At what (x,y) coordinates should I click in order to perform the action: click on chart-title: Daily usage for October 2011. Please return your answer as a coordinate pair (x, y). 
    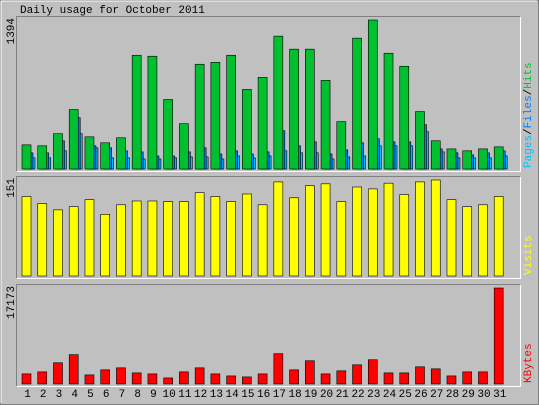
    Looking at the image, I should click on (112, 11).